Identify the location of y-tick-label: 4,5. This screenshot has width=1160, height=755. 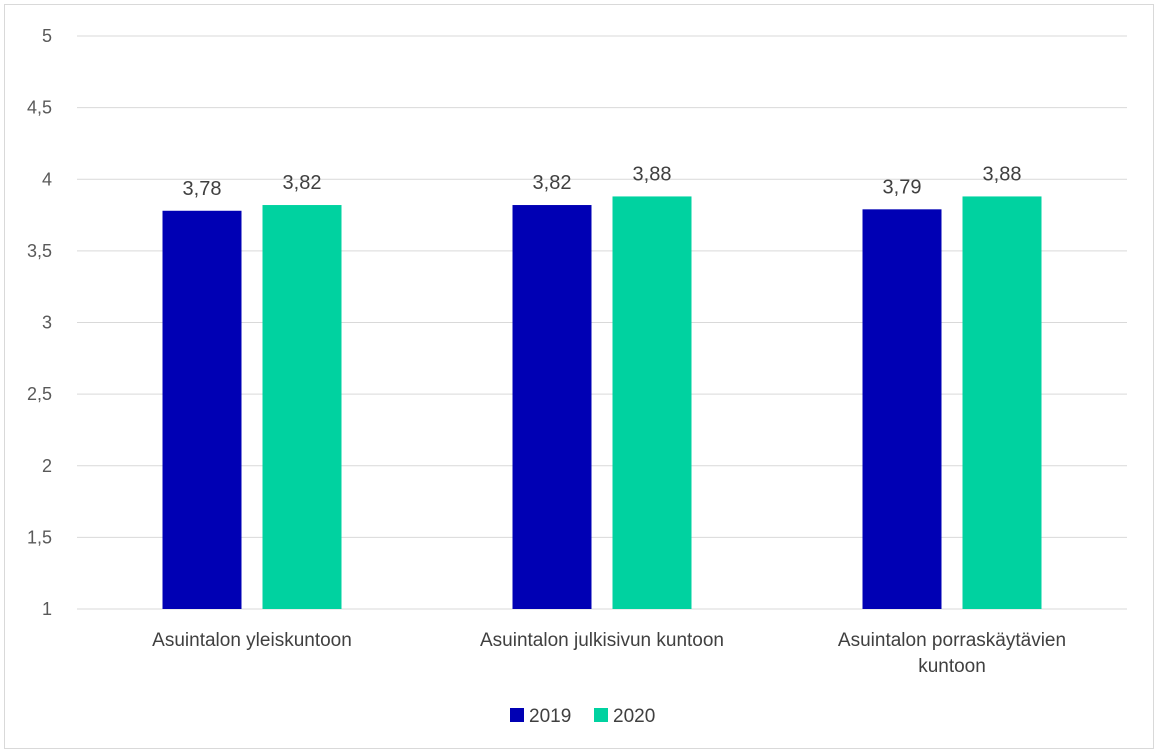
(39, 108).